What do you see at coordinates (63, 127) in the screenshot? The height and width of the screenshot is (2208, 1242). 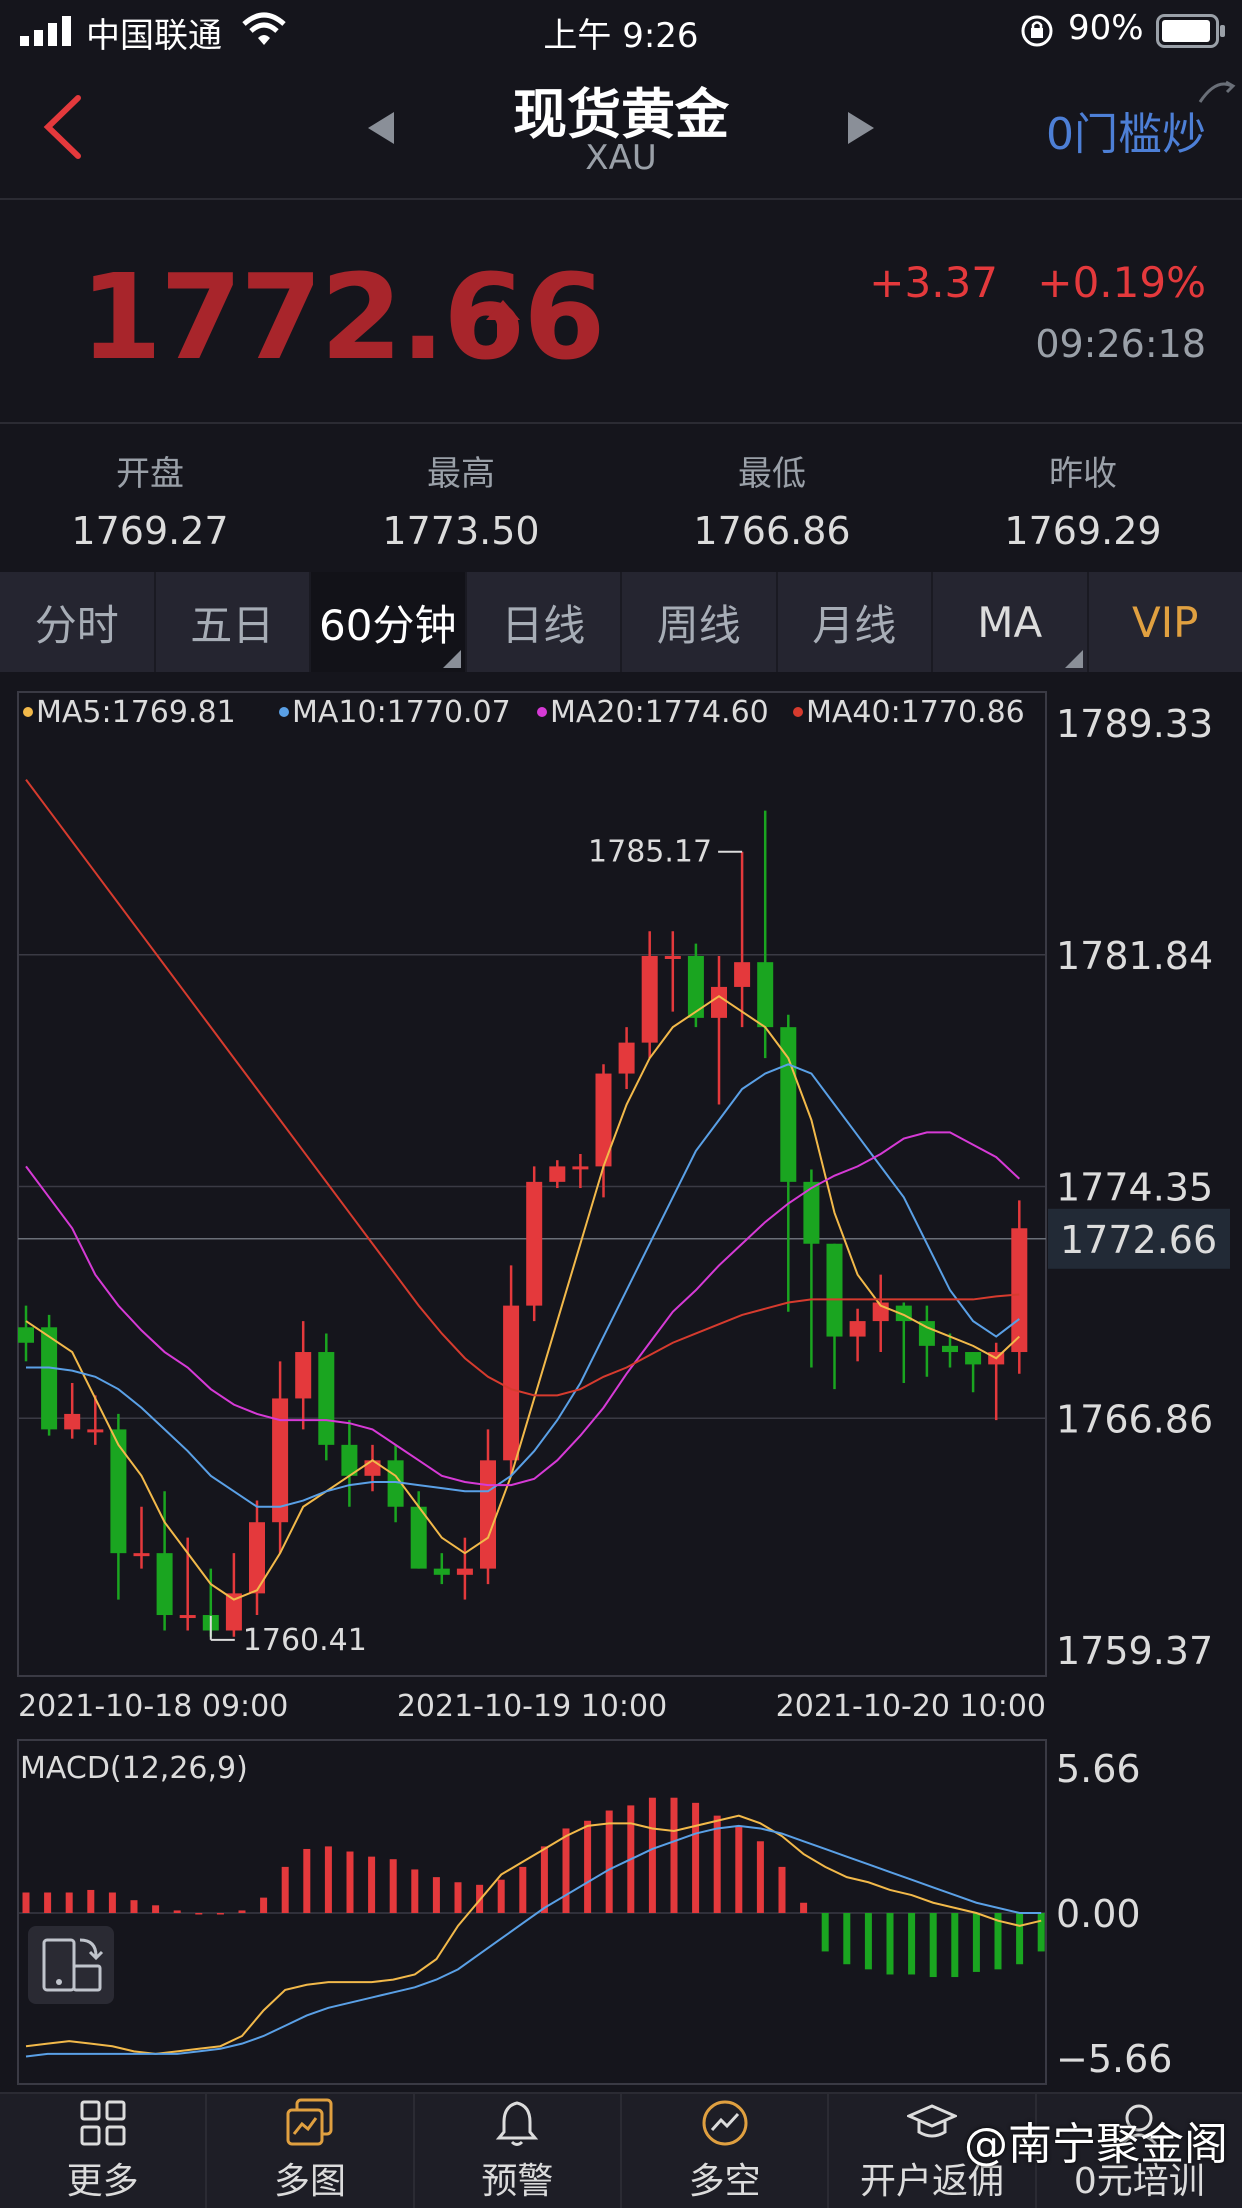 I see `back-icon` at bounding box center [63, 127].